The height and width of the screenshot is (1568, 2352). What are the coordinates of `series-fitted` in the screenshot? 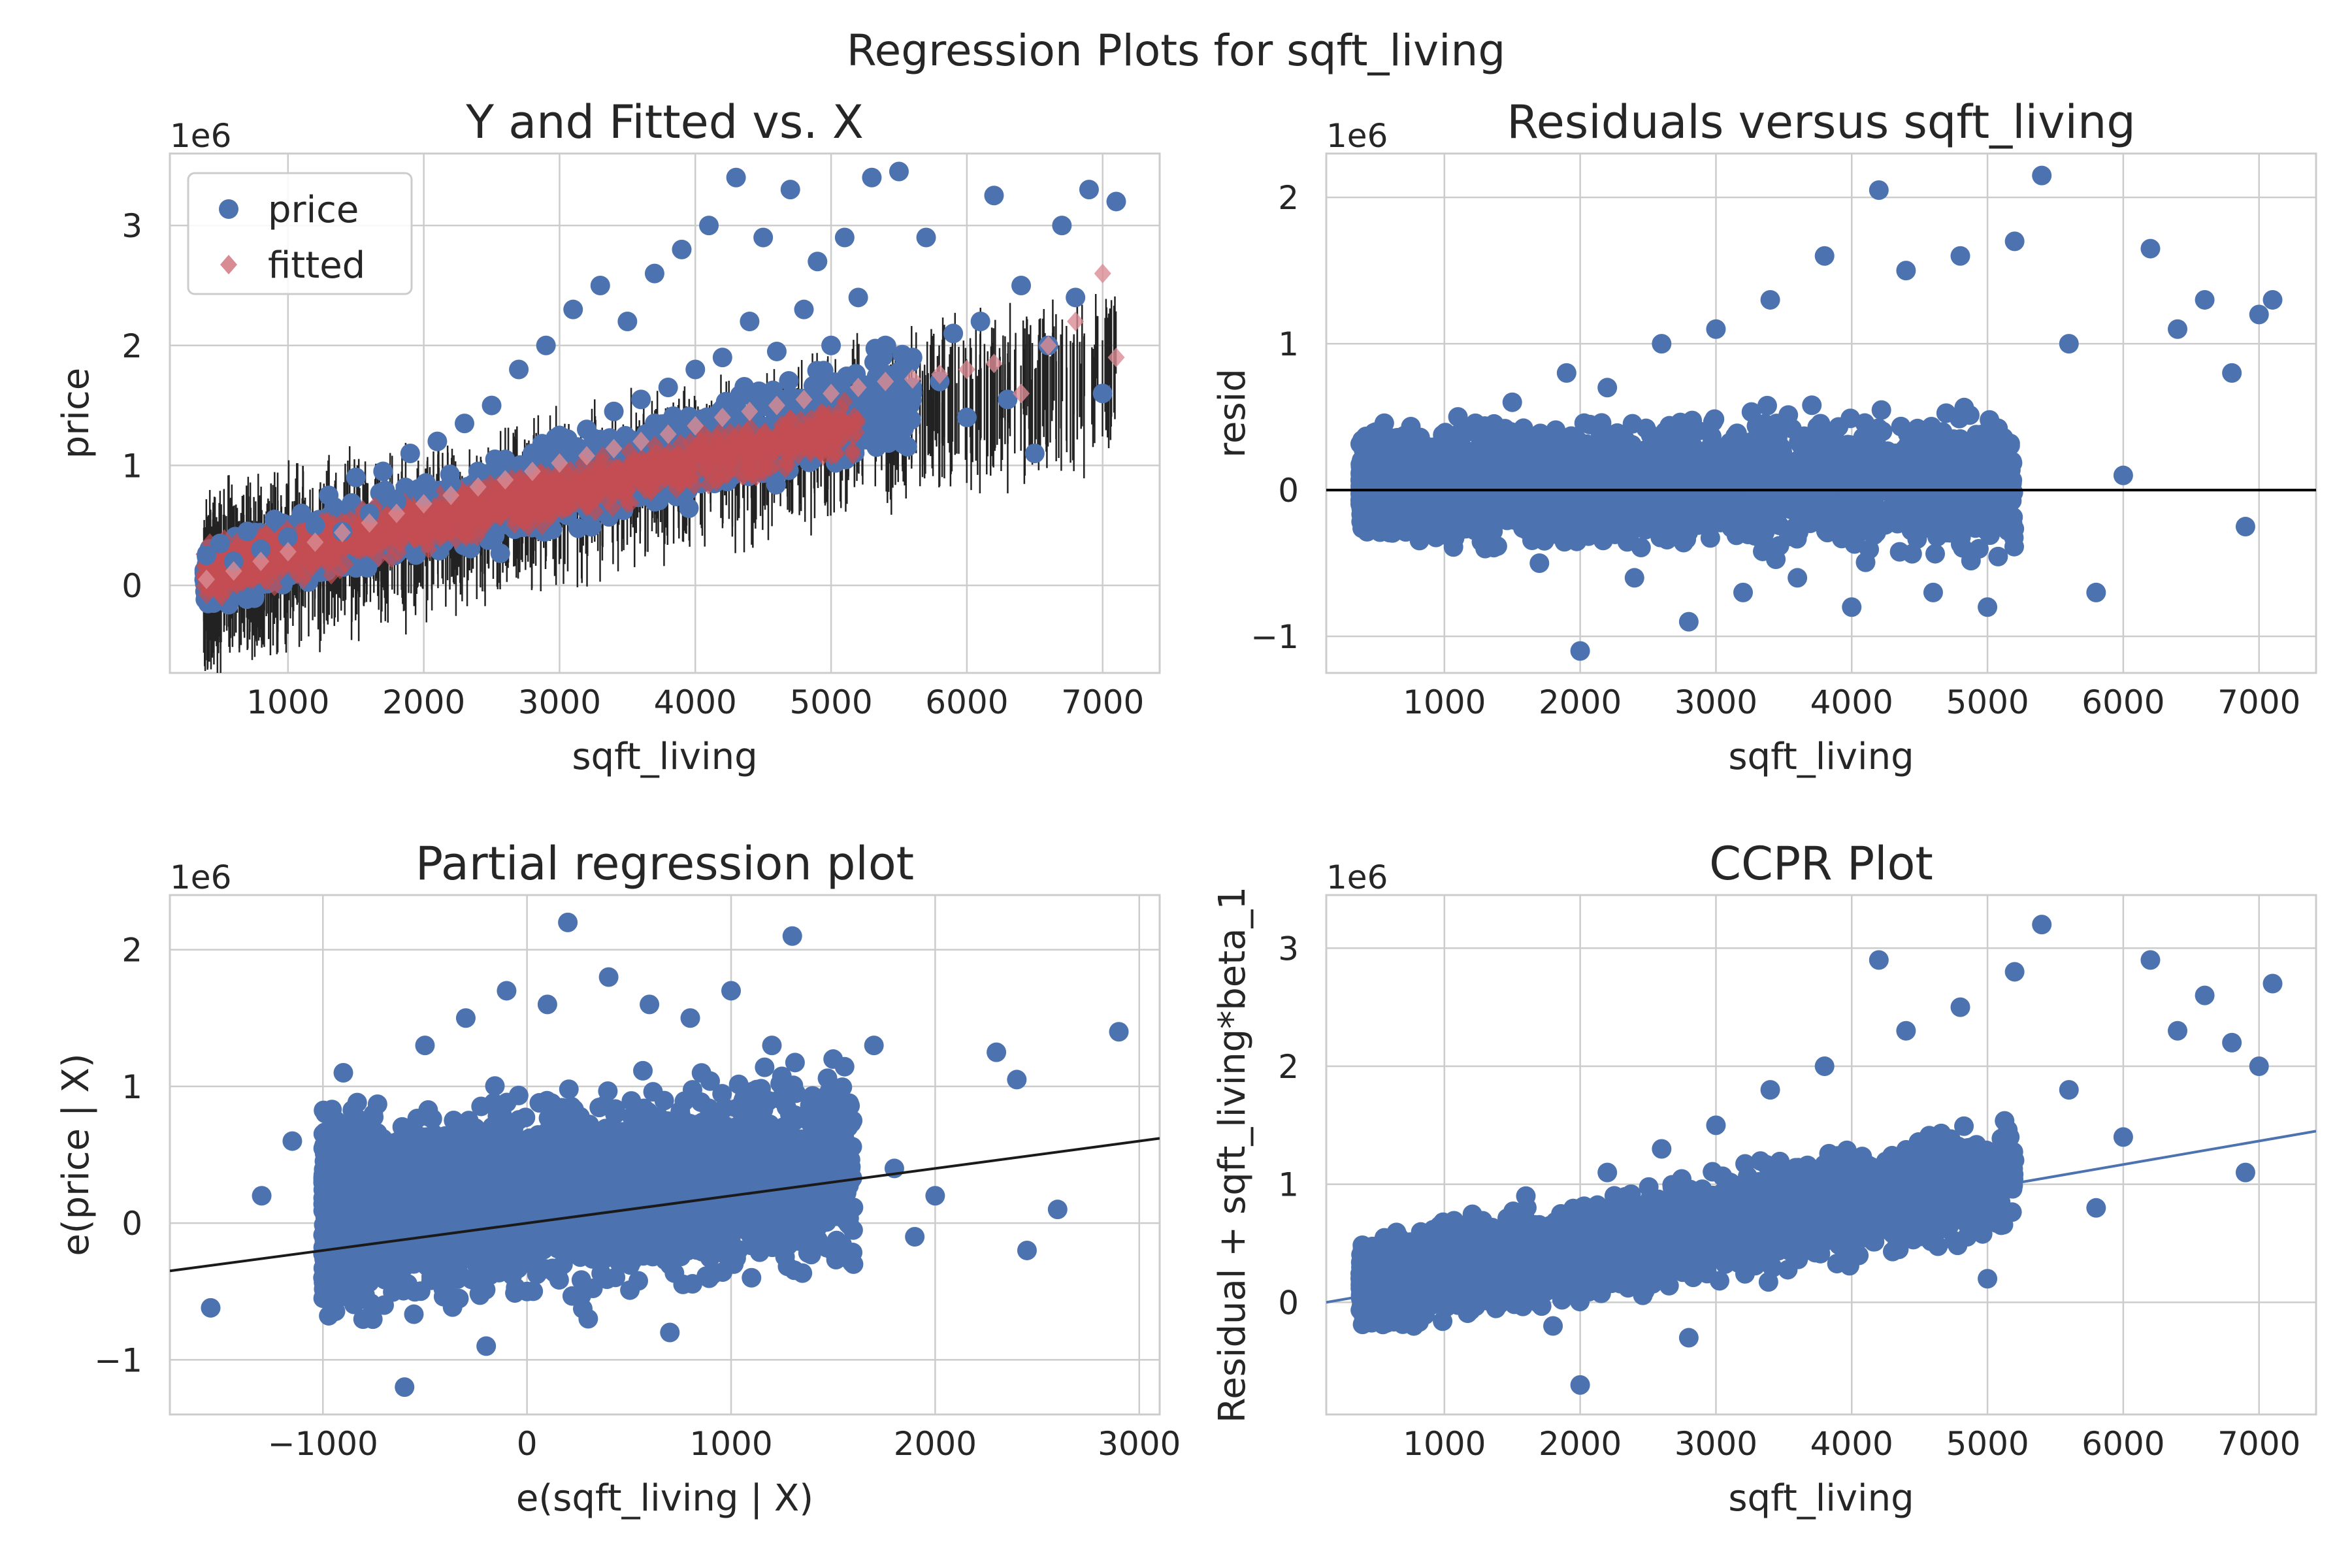 It's located at (661, 426).